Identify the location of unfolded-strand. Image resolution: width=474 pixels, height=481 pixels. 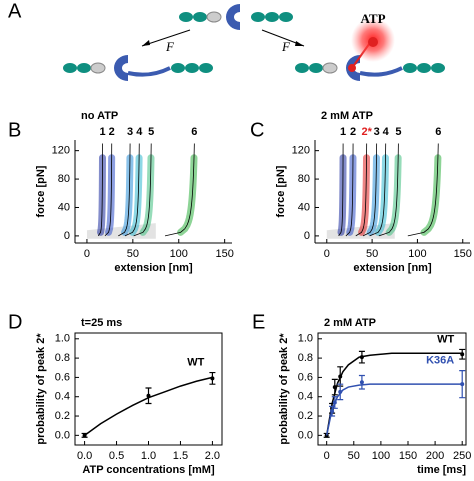
(381, 71).